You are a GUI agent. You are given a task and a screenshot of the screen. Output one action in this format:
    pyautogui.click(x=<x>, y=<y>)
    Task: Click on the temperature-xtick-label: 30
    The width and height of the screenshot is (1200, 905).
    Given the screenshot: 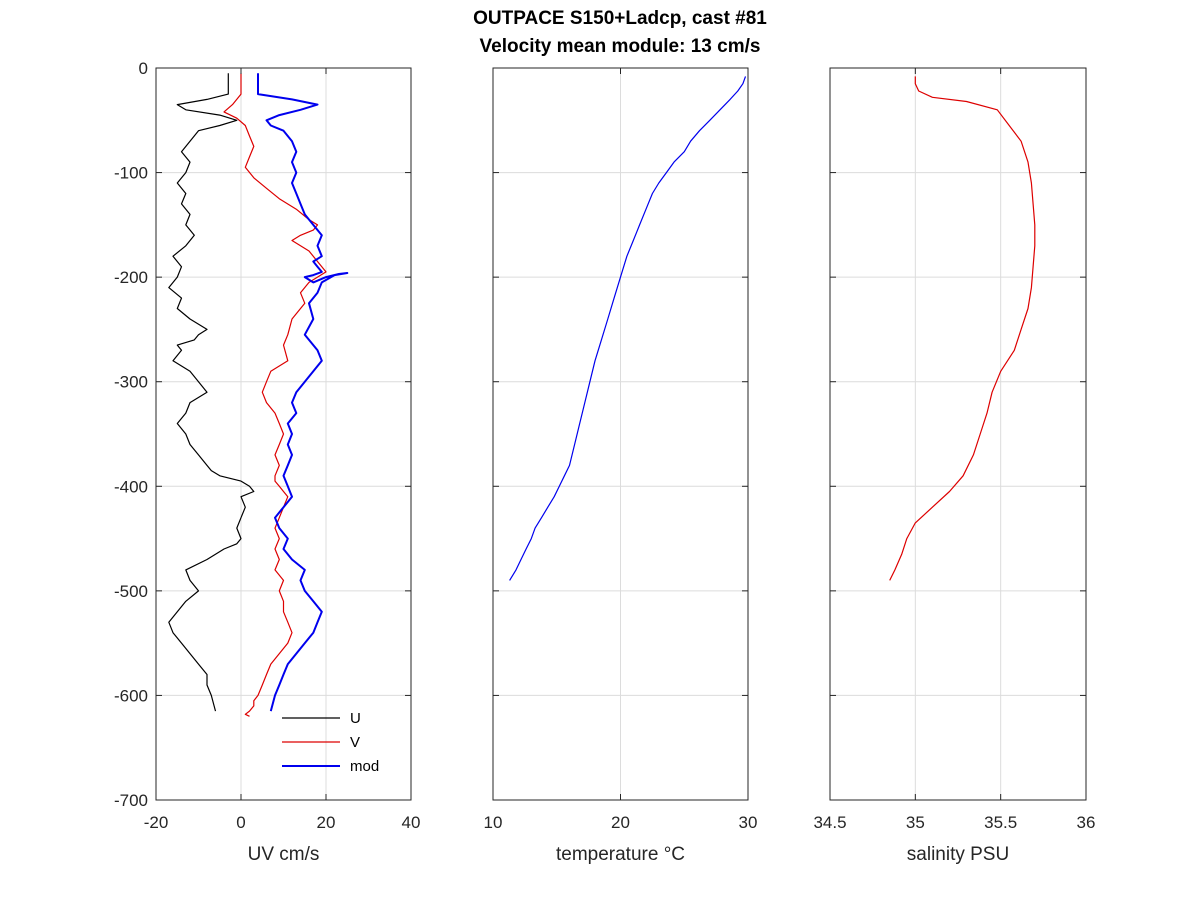 What is the action you would take?
    pyautogui.click(x=748, y=822)
    